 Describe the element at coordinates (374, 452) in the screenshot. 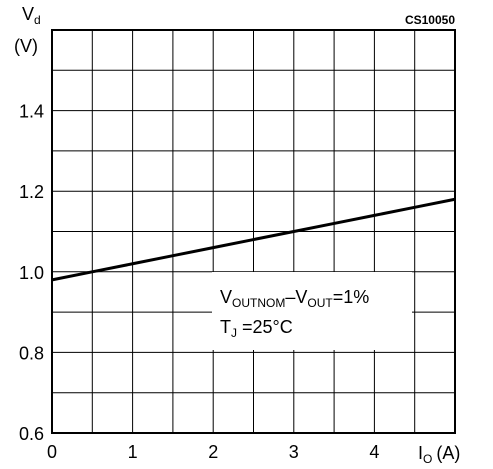

I see `x-tick-label: 4` at that location.